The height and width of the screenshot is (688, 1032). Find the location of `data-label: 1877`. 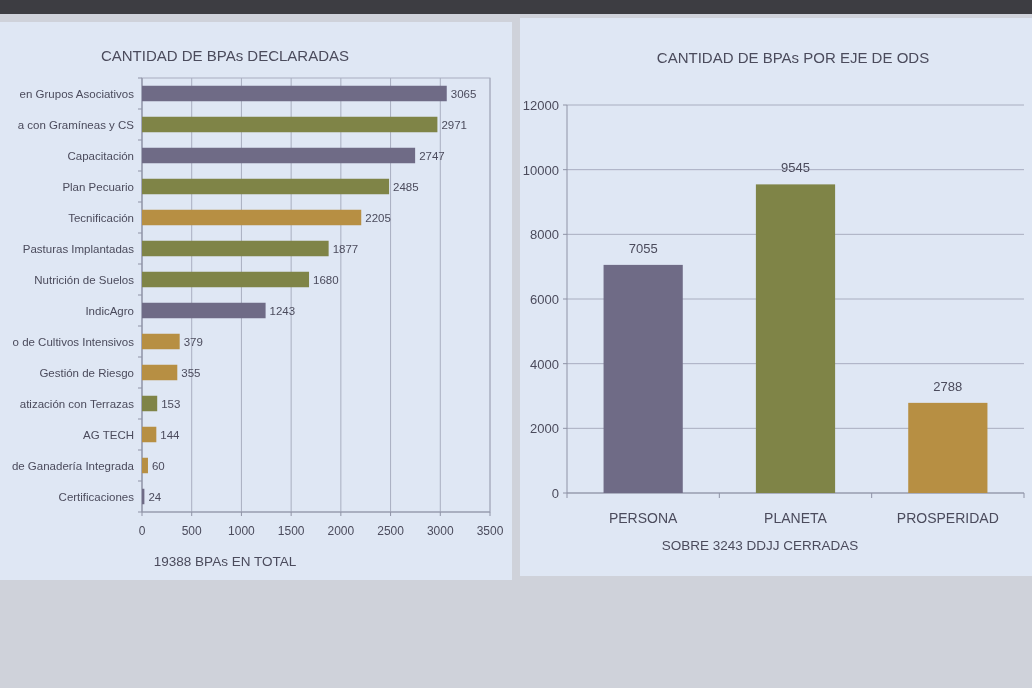

data-label: 1877 is located at coordinates (345, 248).